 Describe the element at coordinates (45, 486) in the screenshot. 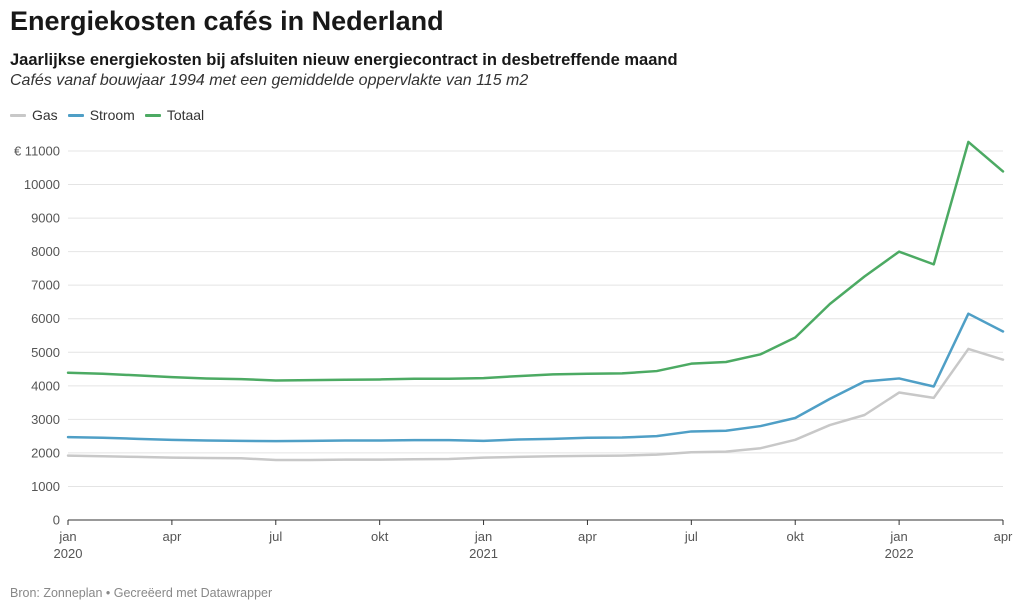

I see `y-tick-label: 1000` at that location.